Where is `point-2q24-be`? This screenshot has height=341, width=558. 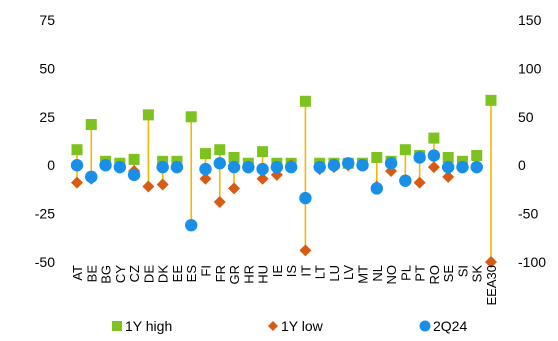 point-2q24-be is located at coordinates (91, 177).